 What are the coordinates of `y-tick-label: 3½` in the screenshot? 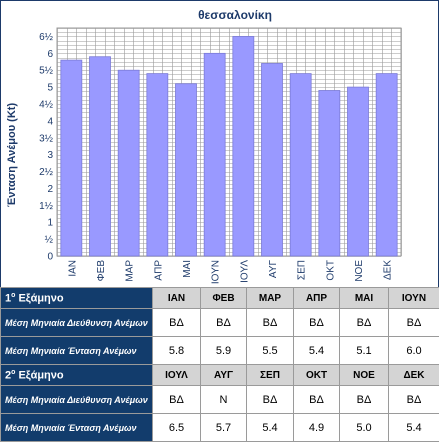 It's located at (46, 138).